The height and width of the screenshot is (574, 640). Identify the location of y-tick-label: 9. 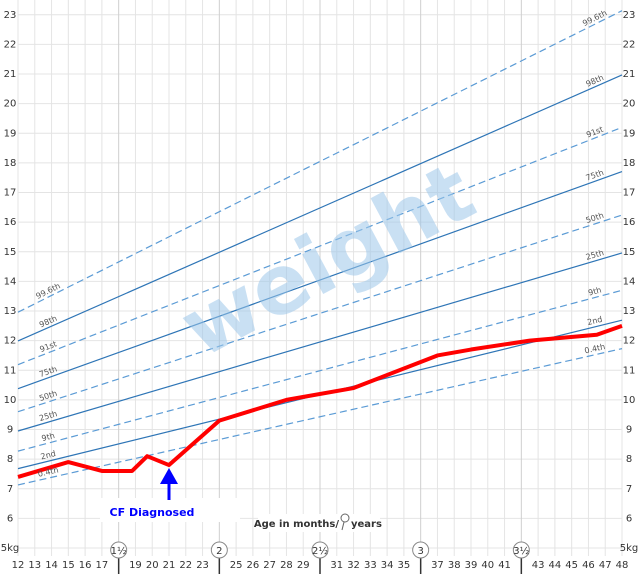
(10, 430).